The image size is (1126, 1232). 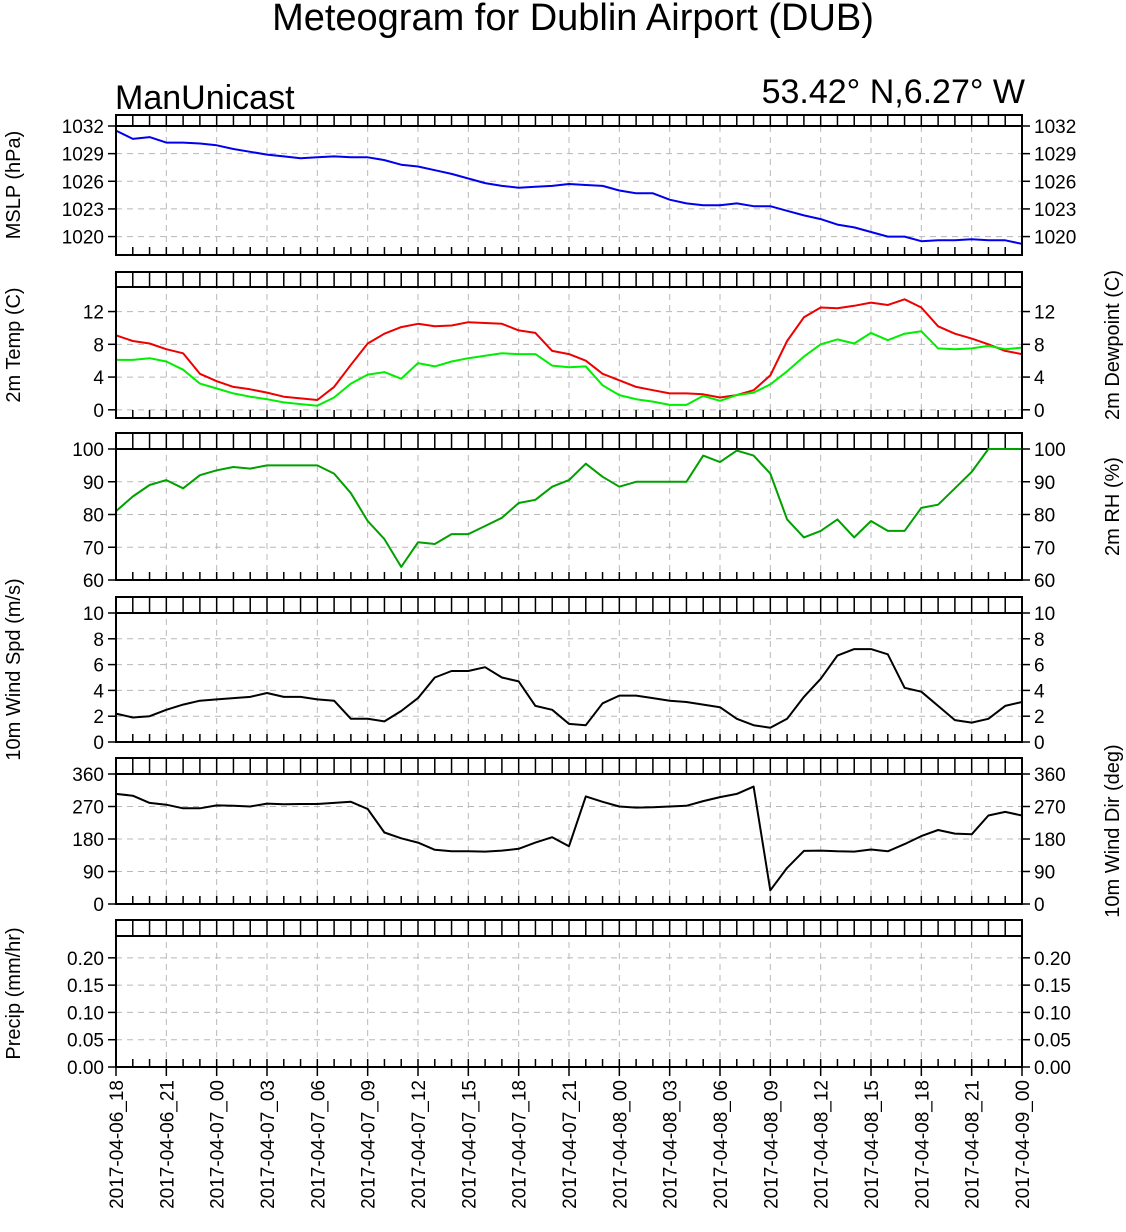 What do you see at coordinates (85, 1041) in the screenshot?
I see `y-tick-label-left: 0.05` at bounding box center [85, 1041].